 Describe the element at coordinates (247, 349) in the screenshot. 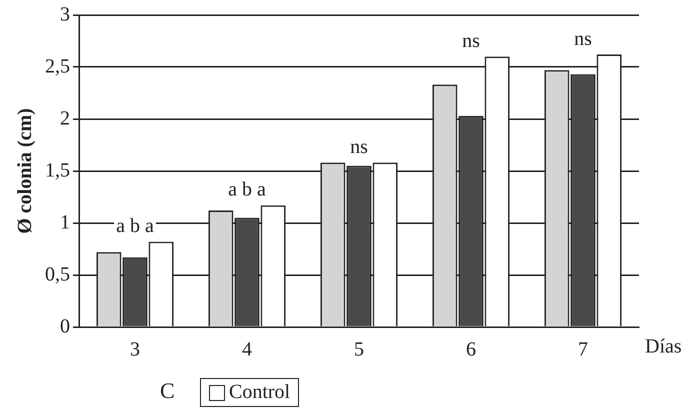

I see `x-tick-label: 4` at that location.